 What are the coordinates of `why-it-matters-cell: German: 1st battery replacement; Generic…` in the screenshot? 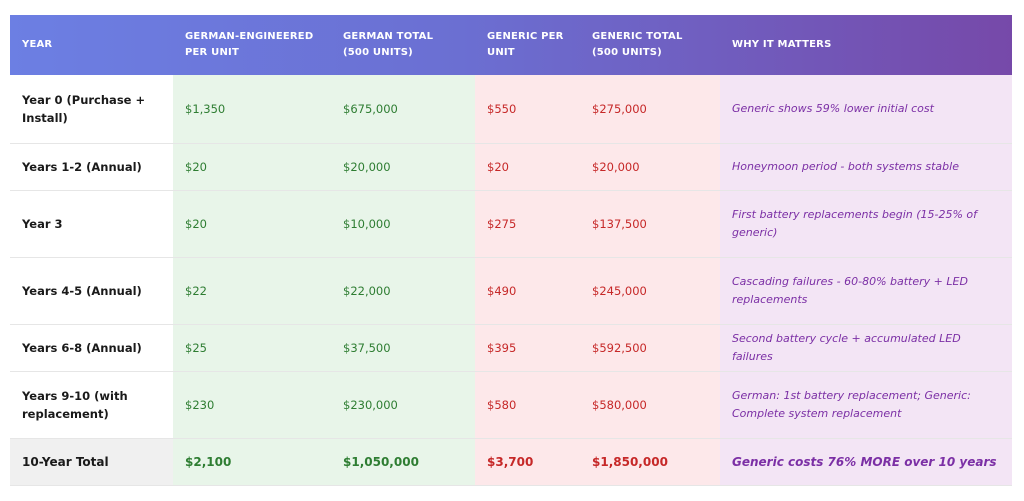 It's located at (866, 405).